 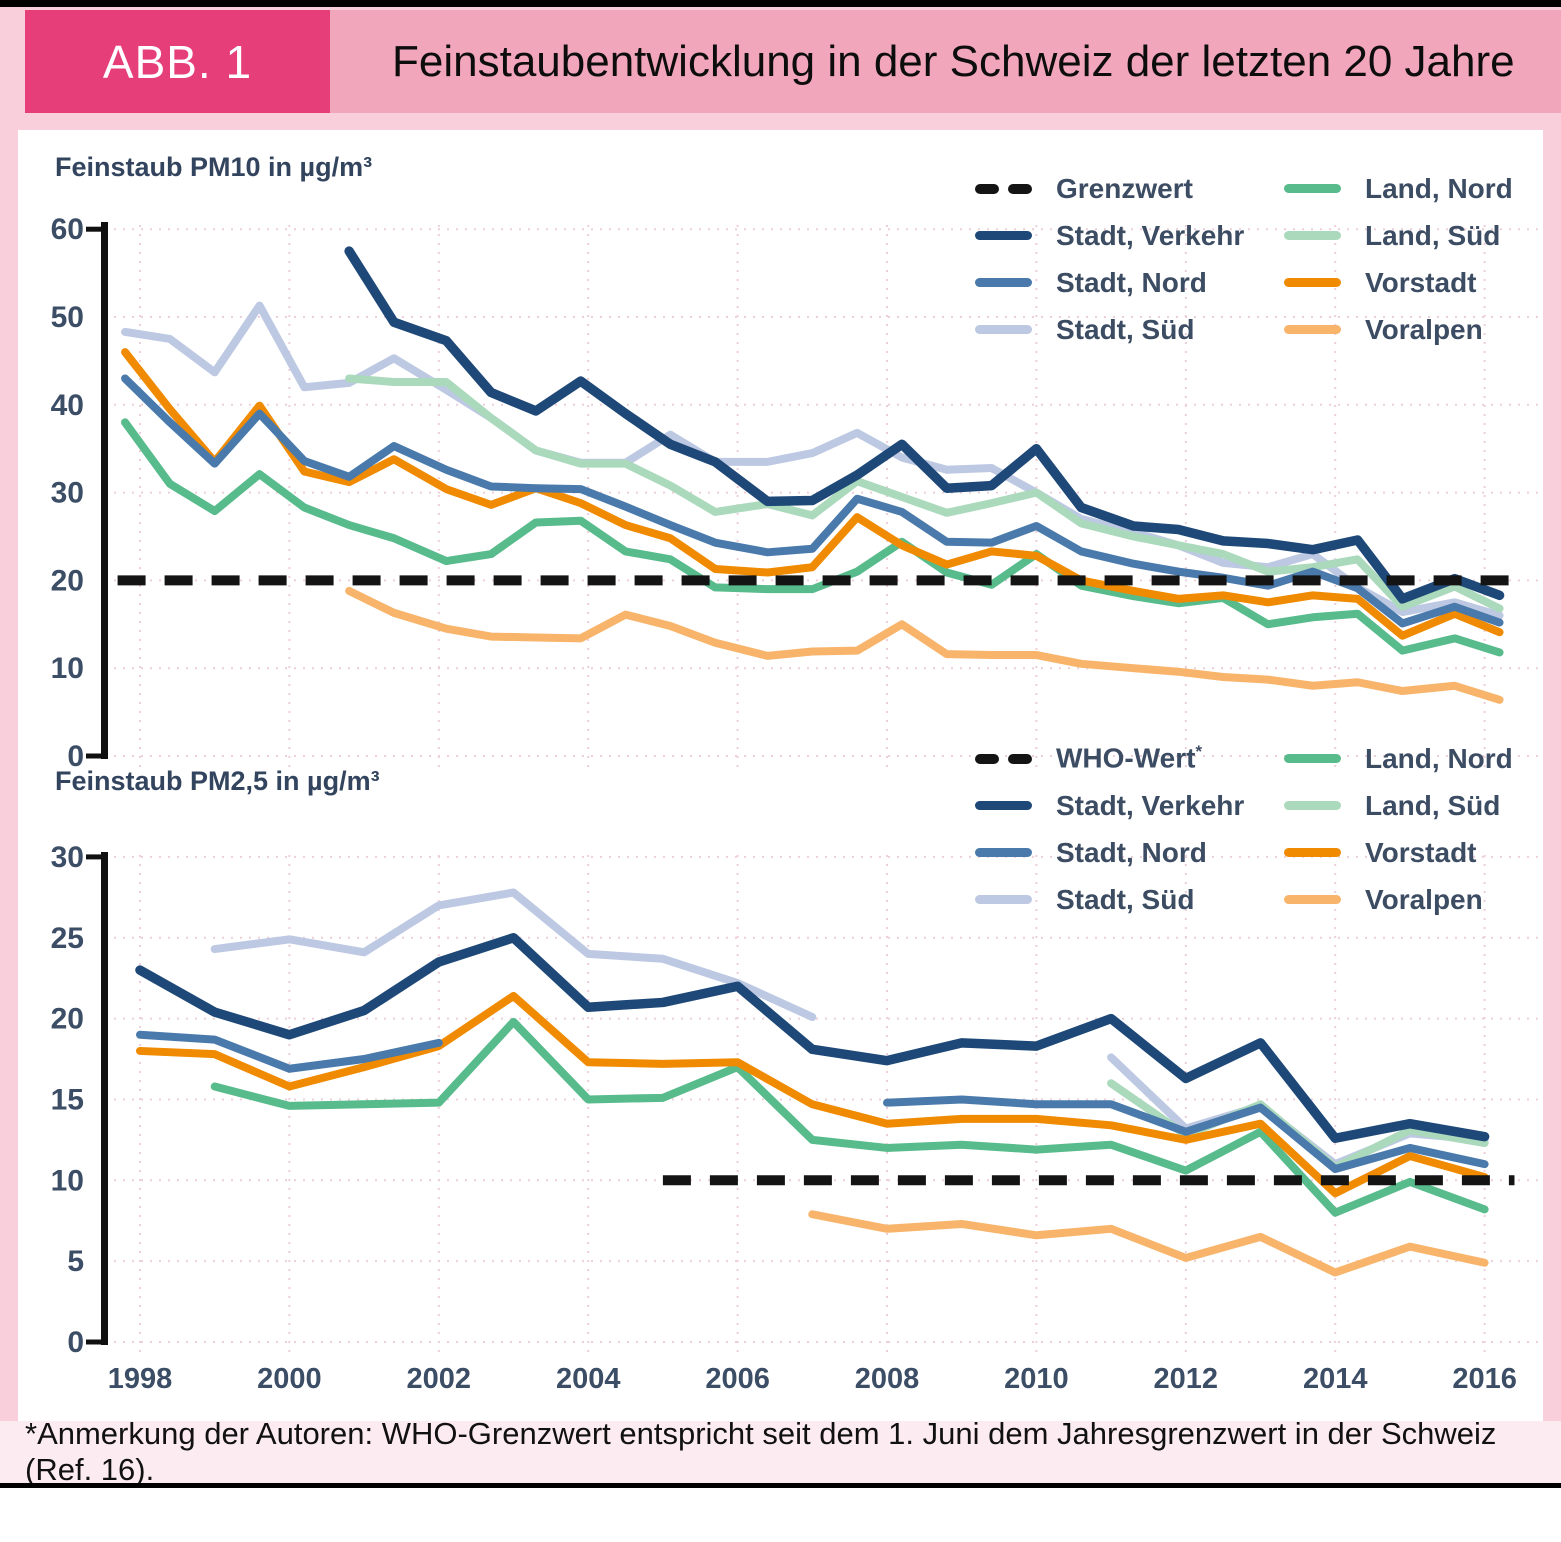 What do you see at coordinates (75, 1261) in the screenshot?
I see `y-tick-label: 5` at bounding box center [75, 1261].